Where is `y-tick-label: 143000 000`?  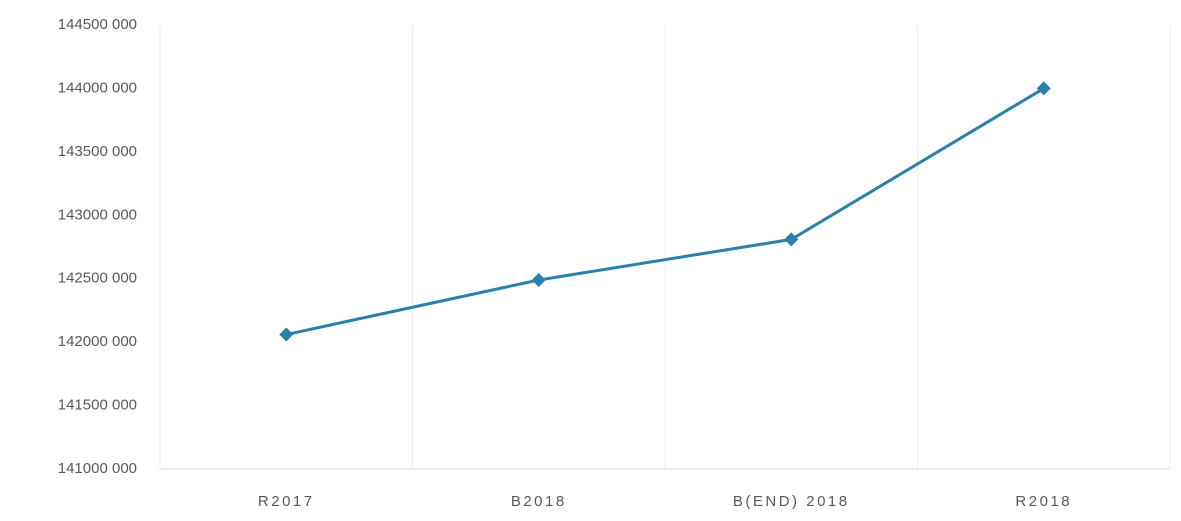
y-tick-label: 143000 000 is located at coordinates (97, 214).